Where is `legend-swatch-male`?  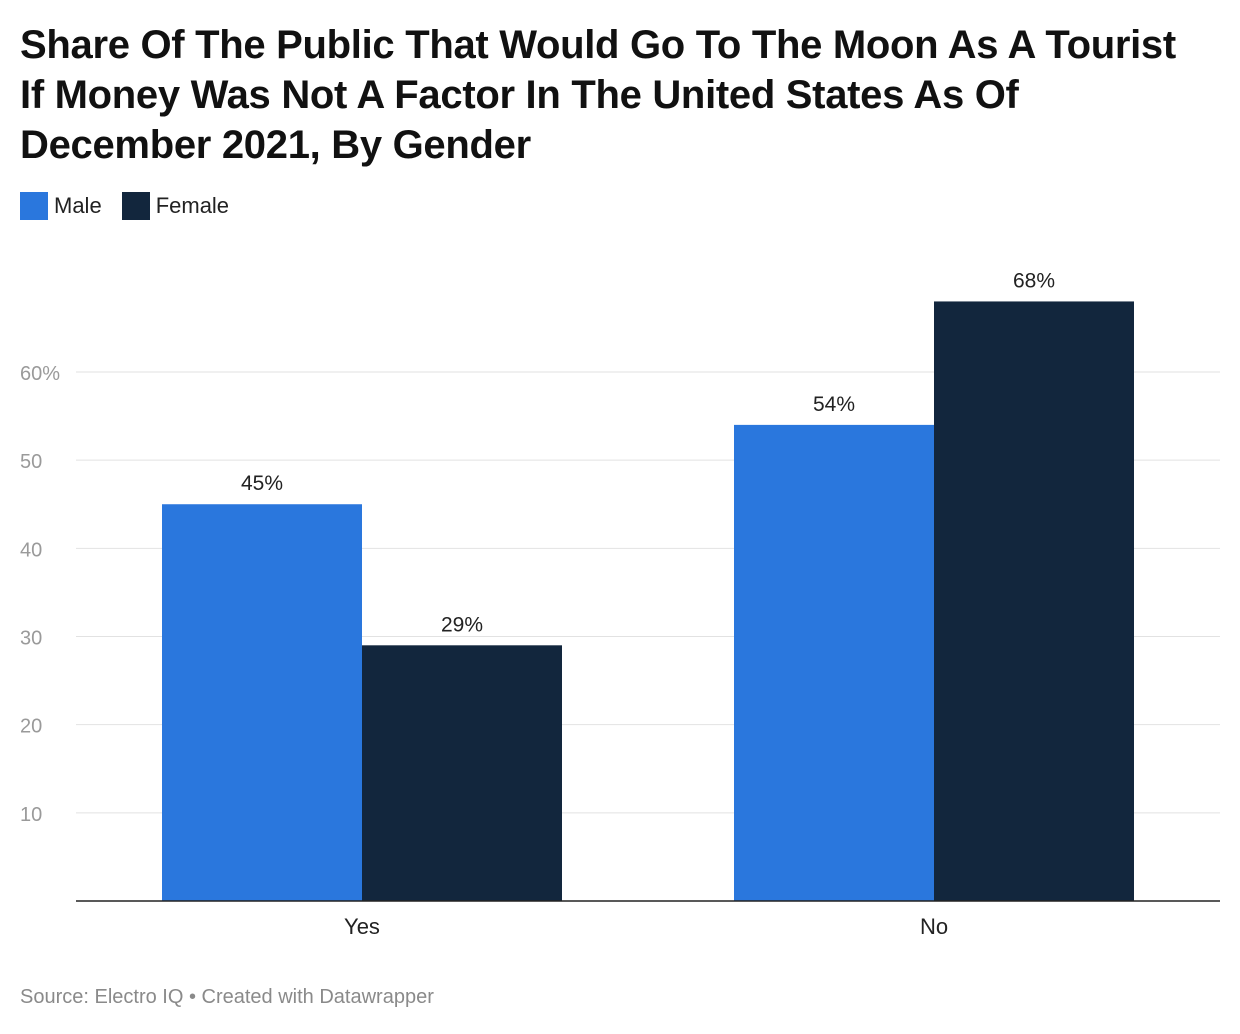 legend-swatch-male is located at coordinates (34, 206).